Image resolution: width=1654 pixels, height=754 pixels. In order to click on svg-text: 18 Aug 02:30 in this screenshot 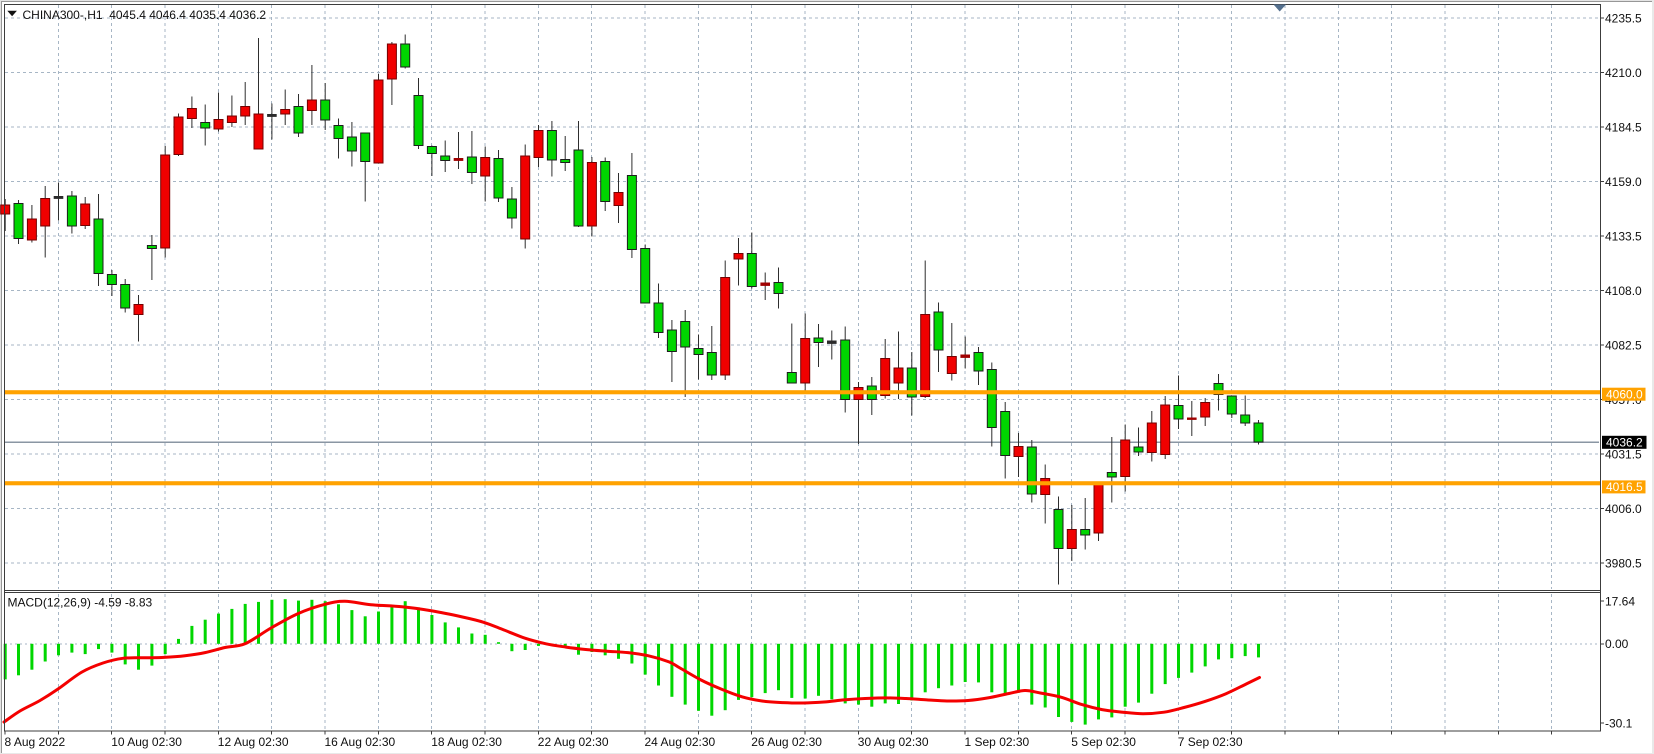, I will do `click(466, 742)`.